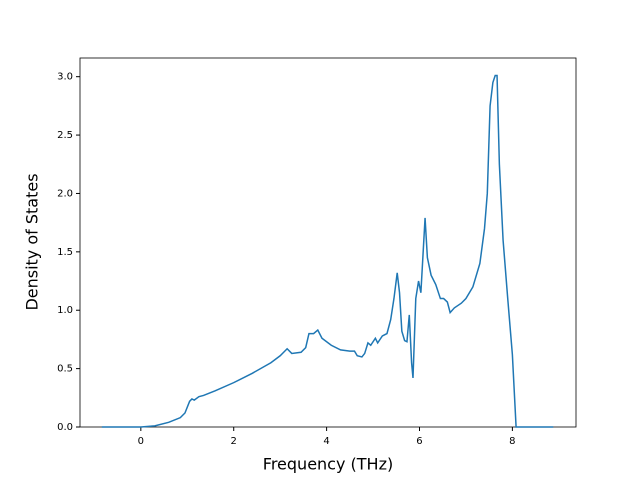 The image size is (640, 484). What do you see at coordinates (65, 193) in the screenshot?
I see `y-tick-label: 2.0` at bounding box center [65, 193].